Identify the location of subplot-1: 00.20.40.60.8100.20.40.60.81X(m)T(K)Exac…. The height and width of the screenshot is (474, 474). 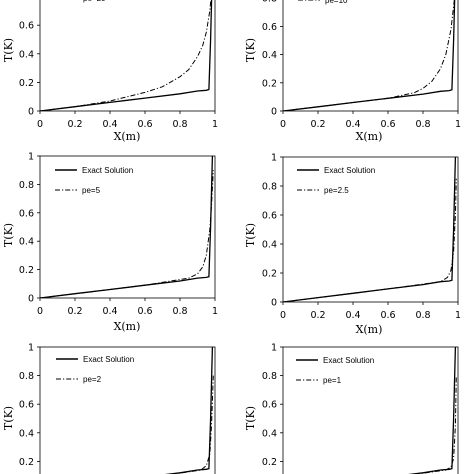
(110, 71).